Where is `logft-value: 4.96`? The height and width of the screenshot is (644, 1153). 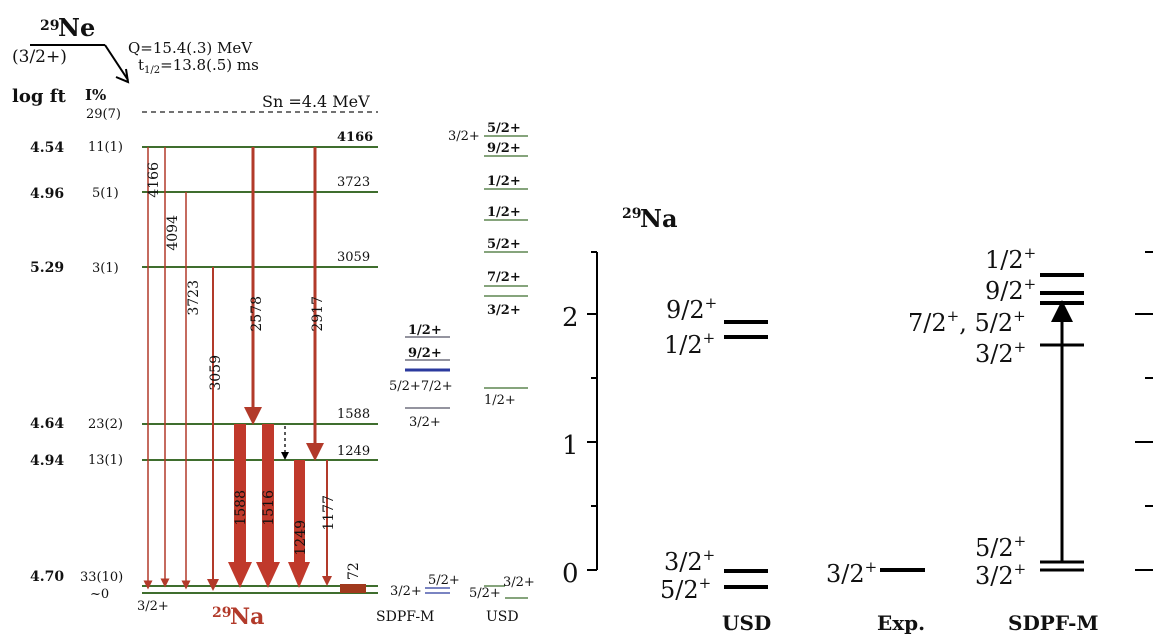
logft-value: 4.96 is located at coordinates (47, 194).